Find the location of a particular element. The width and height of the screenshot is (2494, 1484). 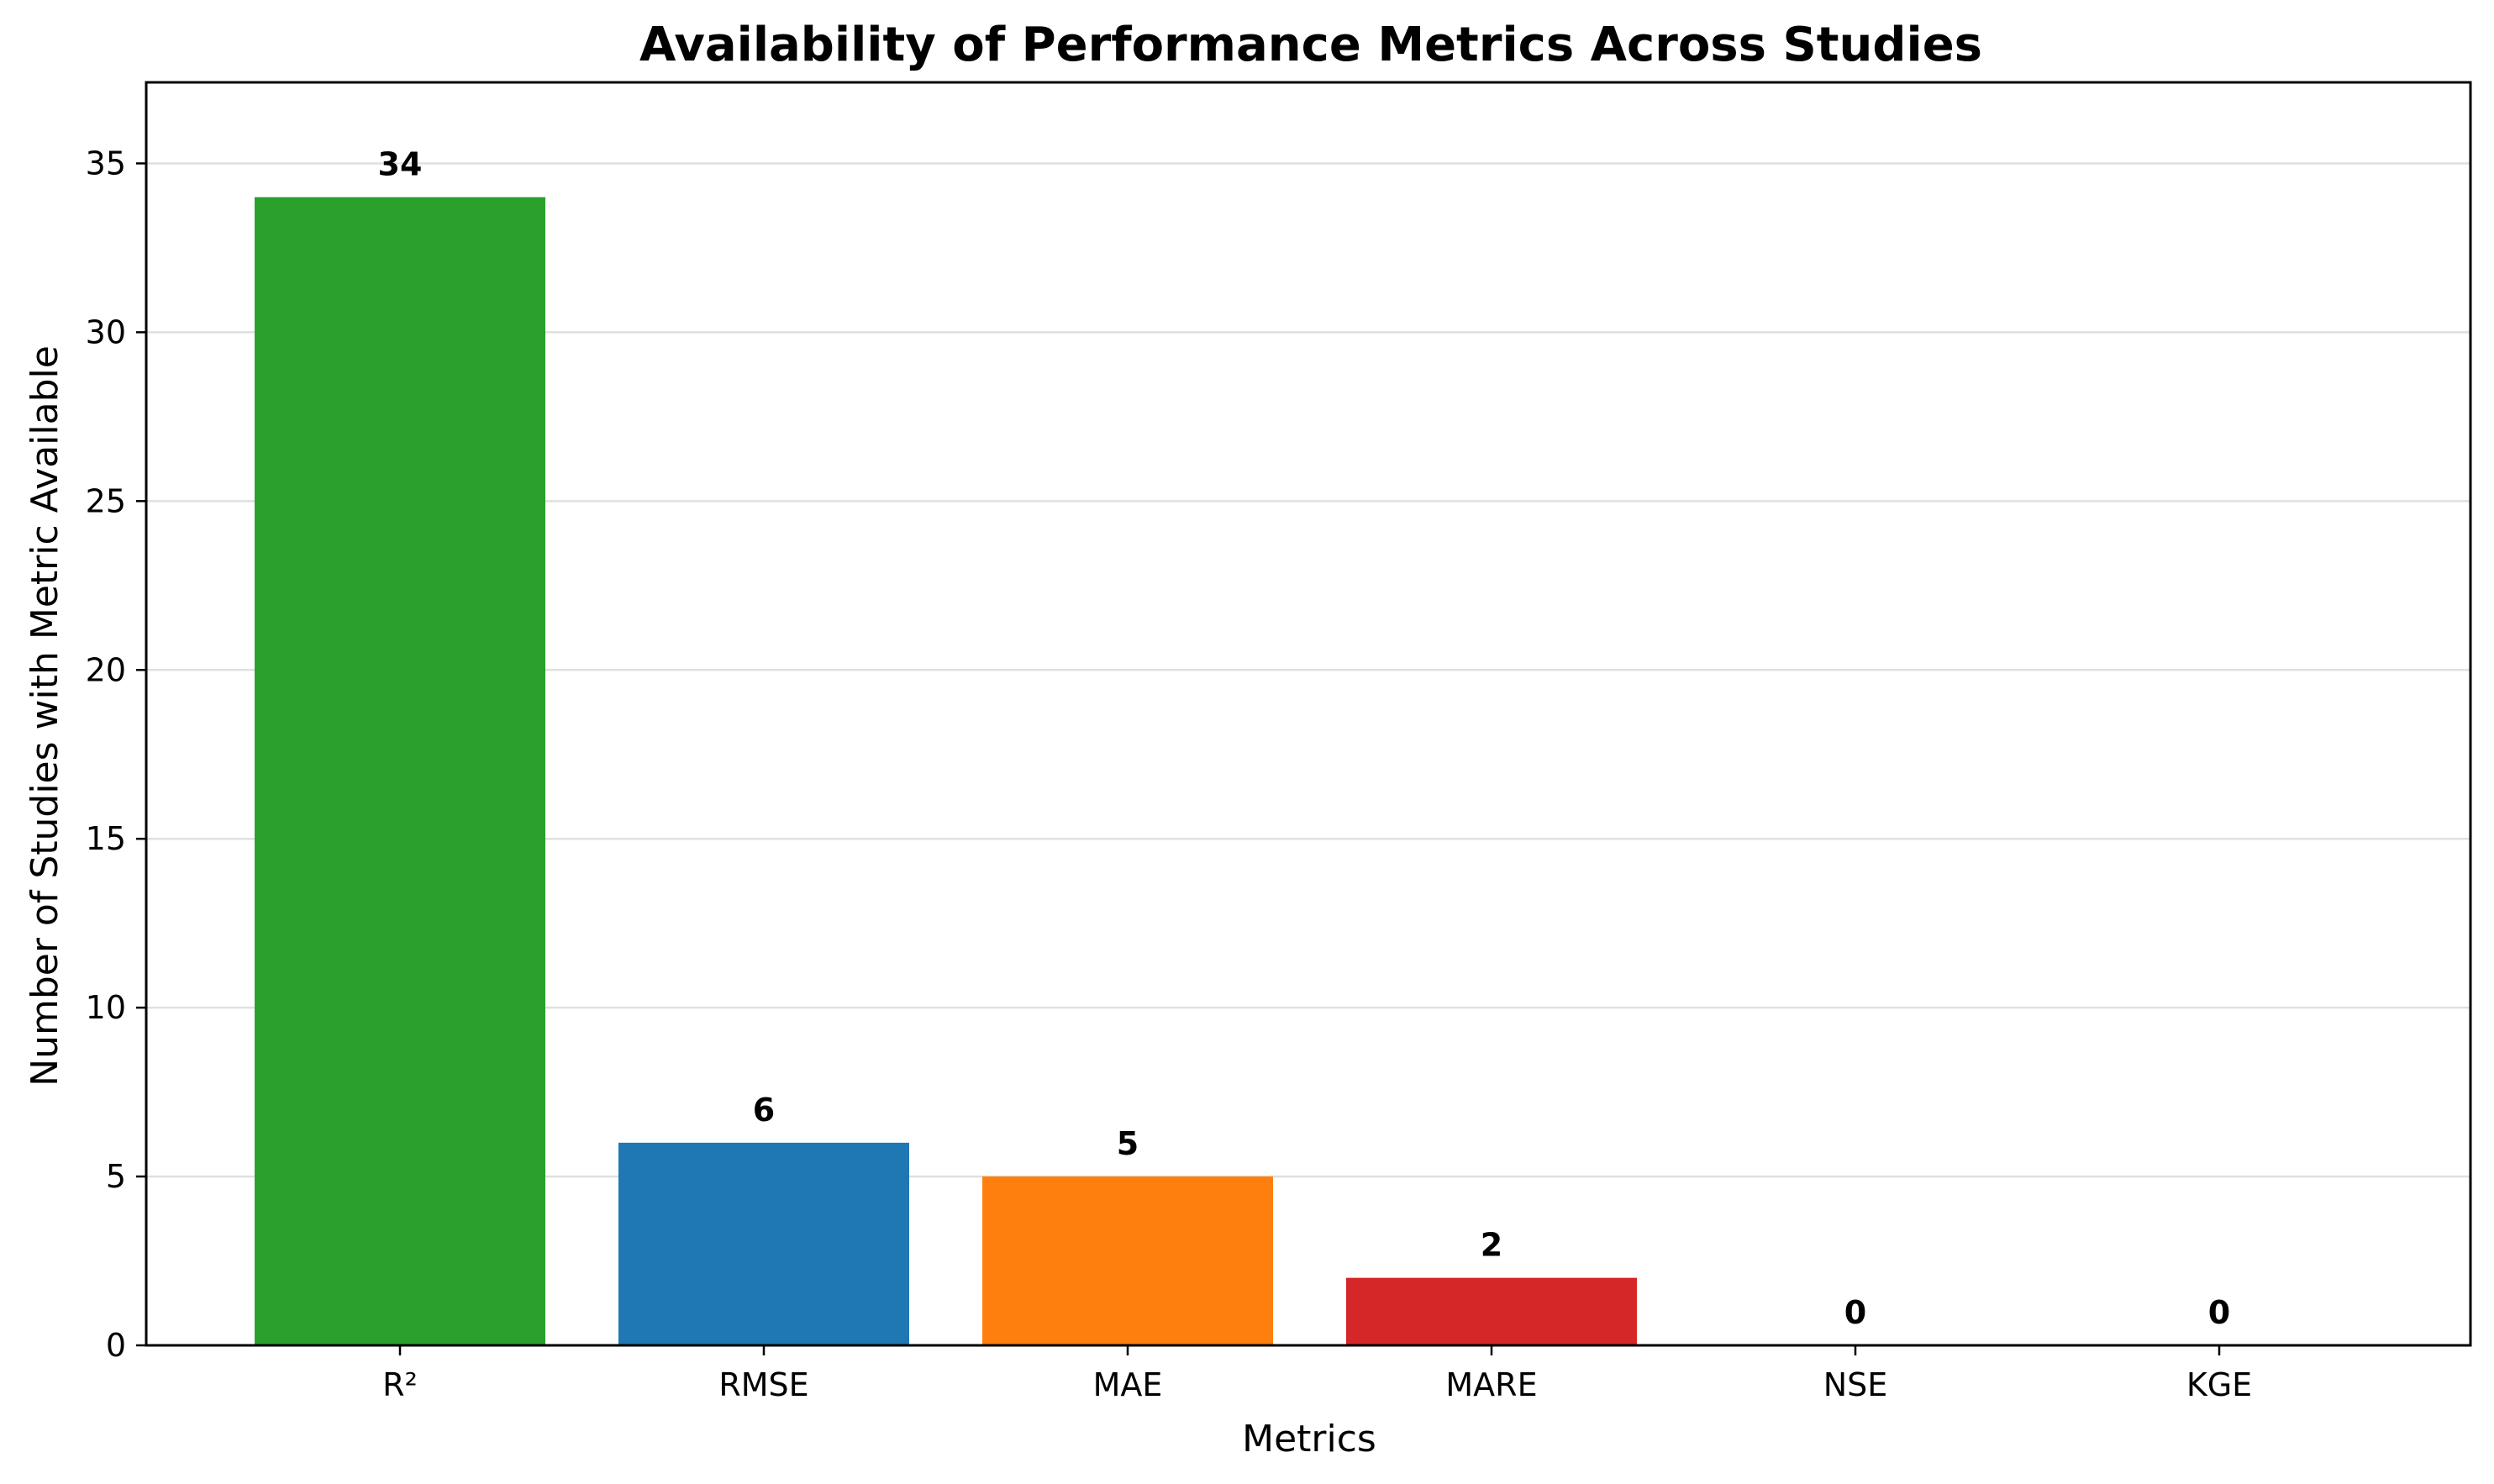

bar-mae is located at coordinates (1127, 1260).